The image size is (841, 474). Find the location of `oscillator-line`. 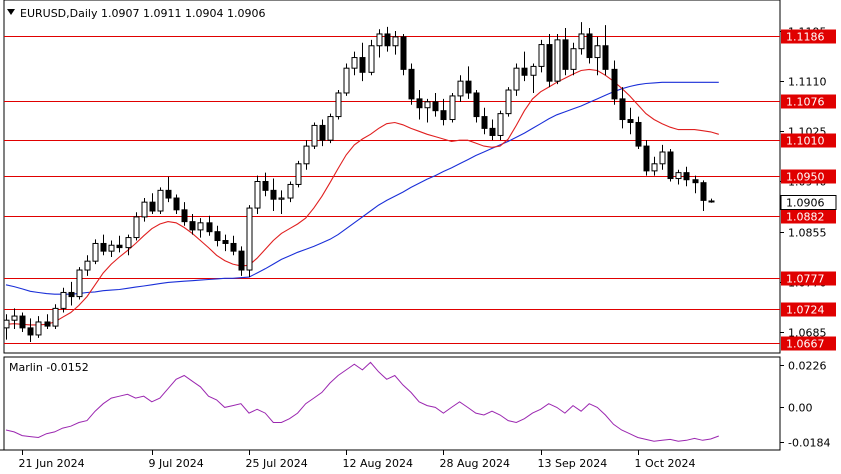

oscillator-line is located at coordinates (362, 401).